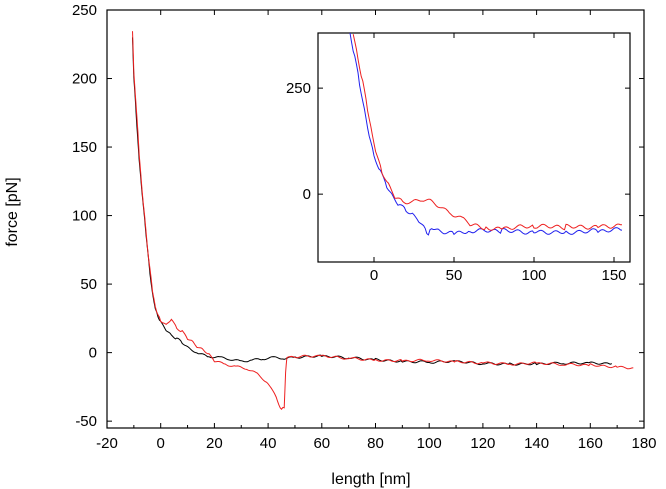 The width and height of the screenshot is (666, 489). I want to click on main-x-tick-label: 160, so click(590, 443).